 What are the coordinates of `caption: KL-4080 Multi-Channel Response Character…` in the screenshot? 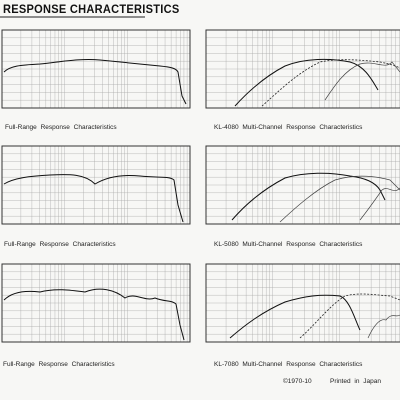 It's located at (288, 127).